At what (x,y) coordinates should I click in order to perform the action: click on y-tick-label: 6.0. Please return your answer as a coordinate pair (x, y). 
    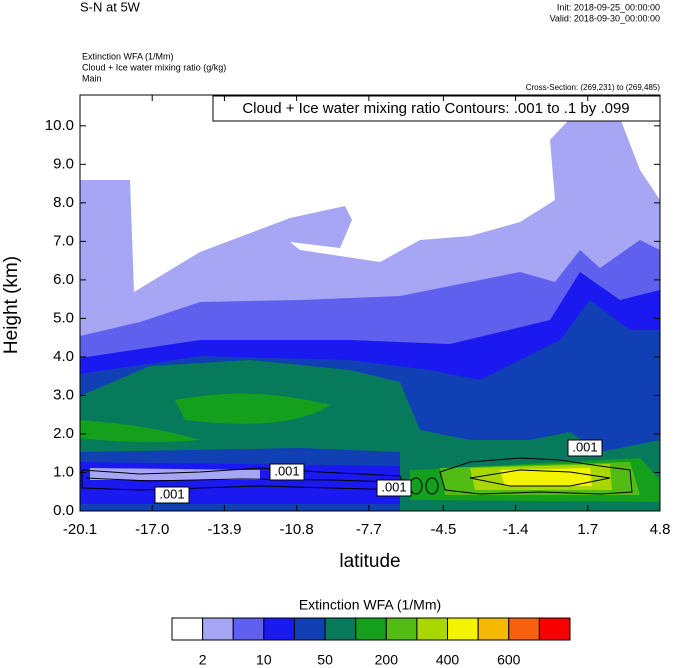
    Looking at the image, I should click on (63, 279).